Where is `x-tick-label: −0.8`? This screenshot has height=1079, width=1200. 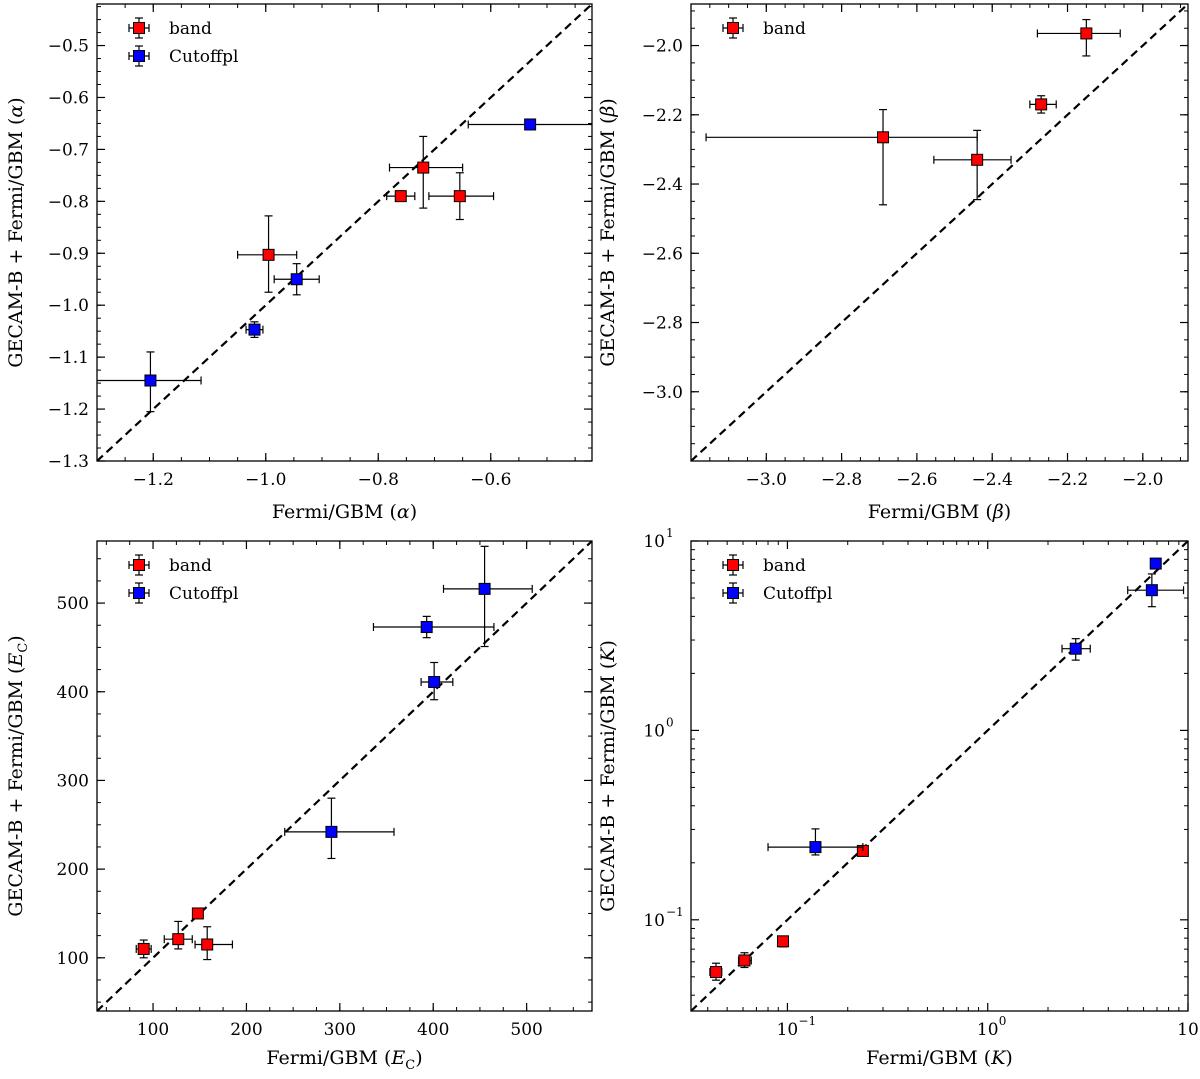
x-tick-label: −0.8 is located at coordinates (378, 480).